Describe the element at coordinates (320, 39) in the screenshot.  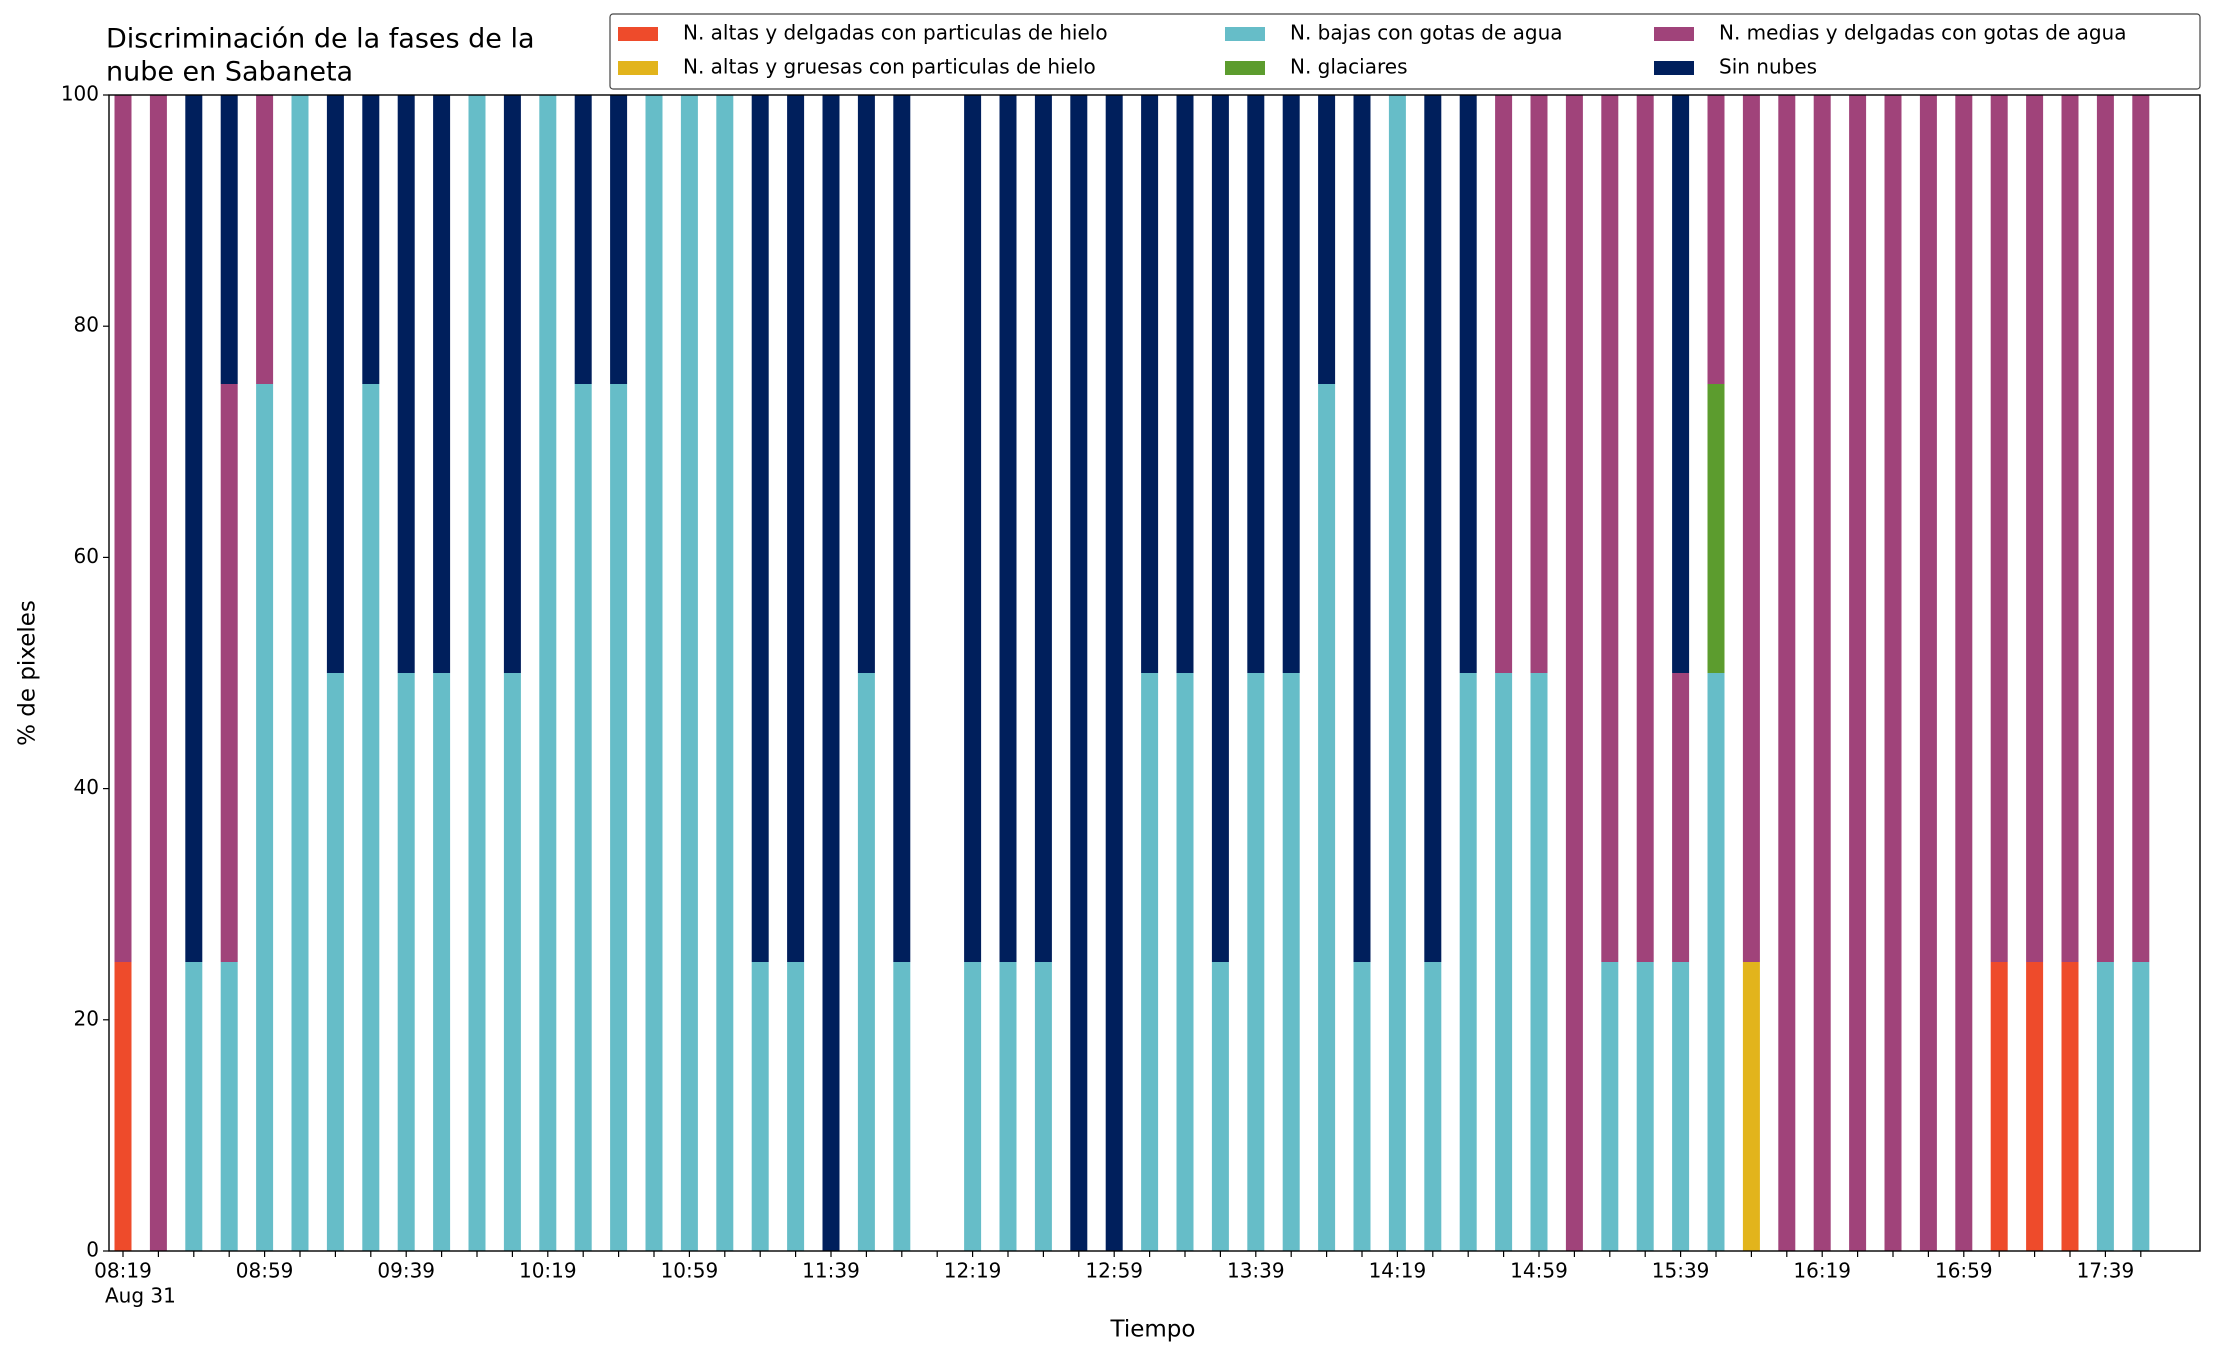
I see `chart-title: Discriminación de la fases de la` at that location.